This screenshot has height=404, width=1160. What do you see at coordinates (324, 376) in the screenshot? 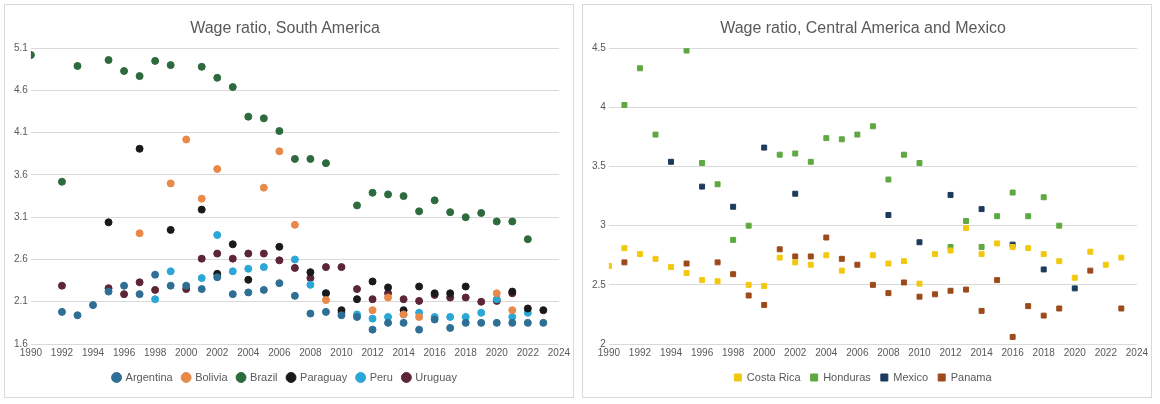
I see `legend-label: Paraguay` at bounding box center [324, 376].